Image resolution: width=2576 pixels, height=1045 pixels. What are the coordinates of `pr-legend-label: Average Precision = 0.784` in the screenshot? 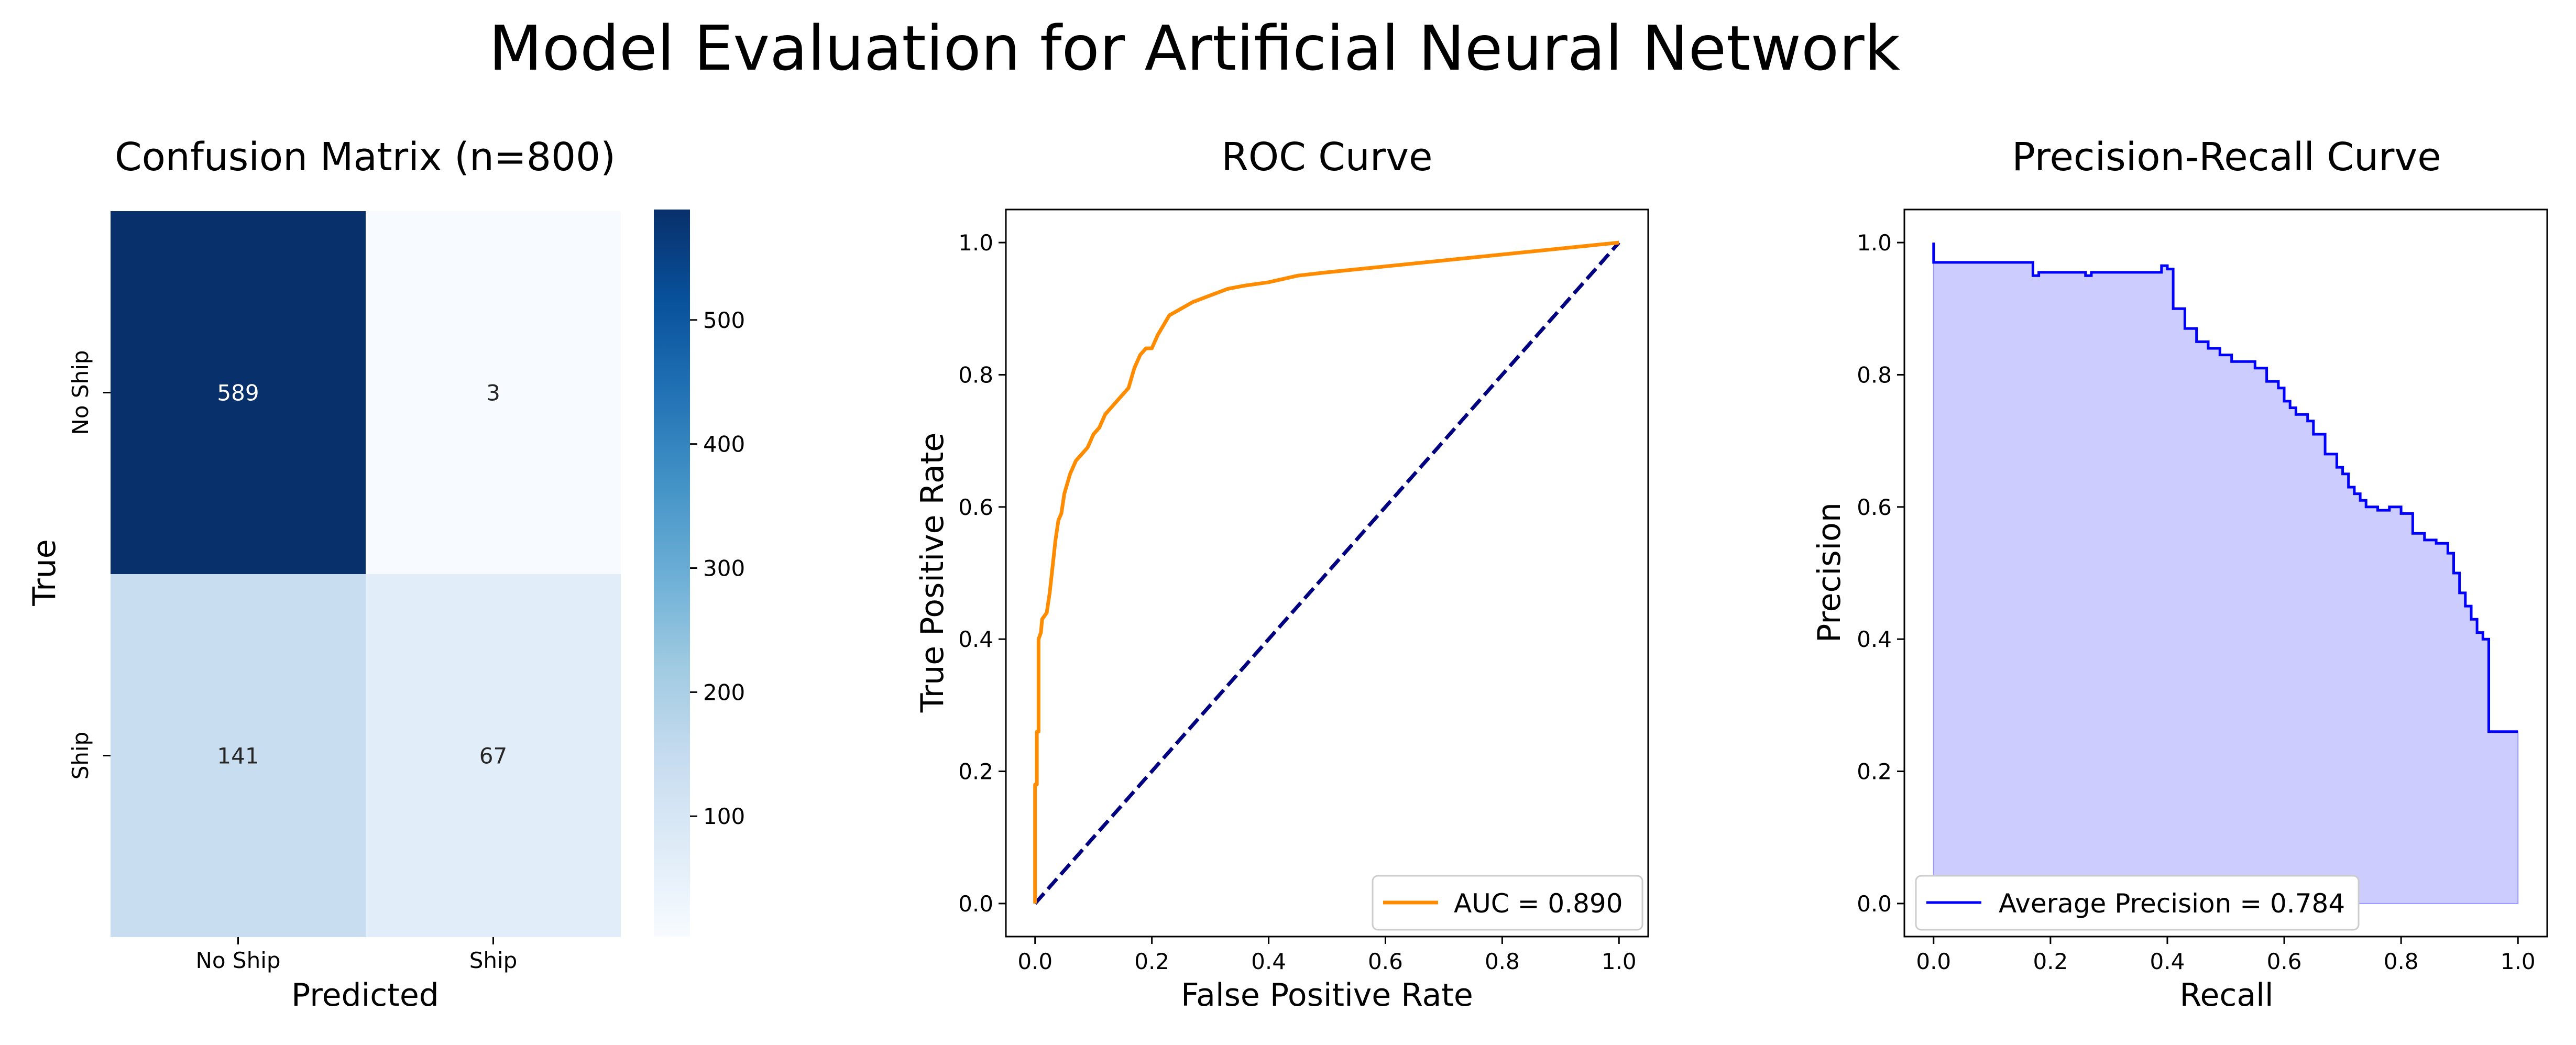 It's located at (2172, 904).